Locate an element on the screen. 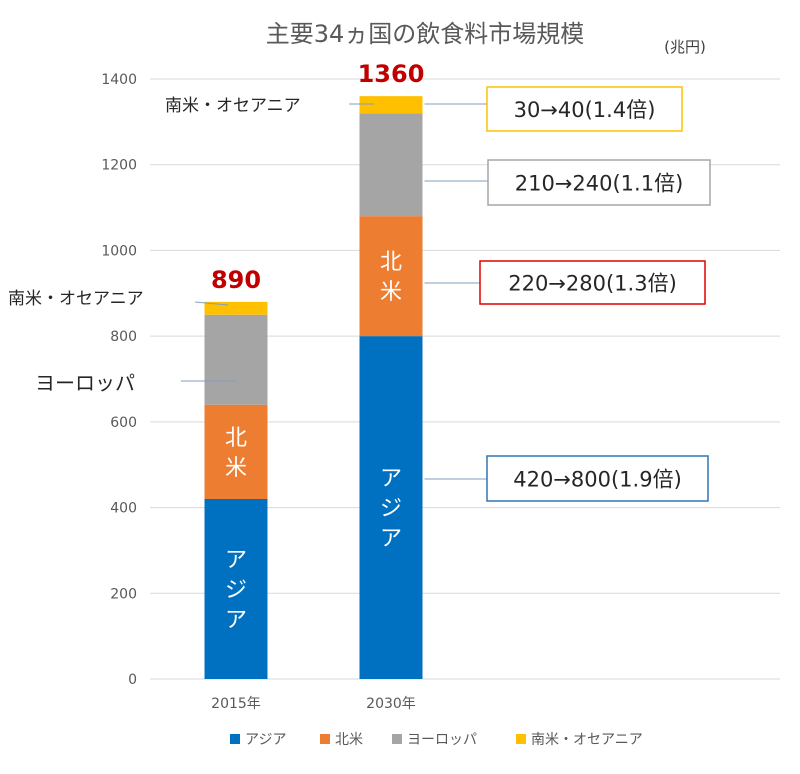  callout-box-label: 210→240(1.1倍) is located at coordinates (599, 184).